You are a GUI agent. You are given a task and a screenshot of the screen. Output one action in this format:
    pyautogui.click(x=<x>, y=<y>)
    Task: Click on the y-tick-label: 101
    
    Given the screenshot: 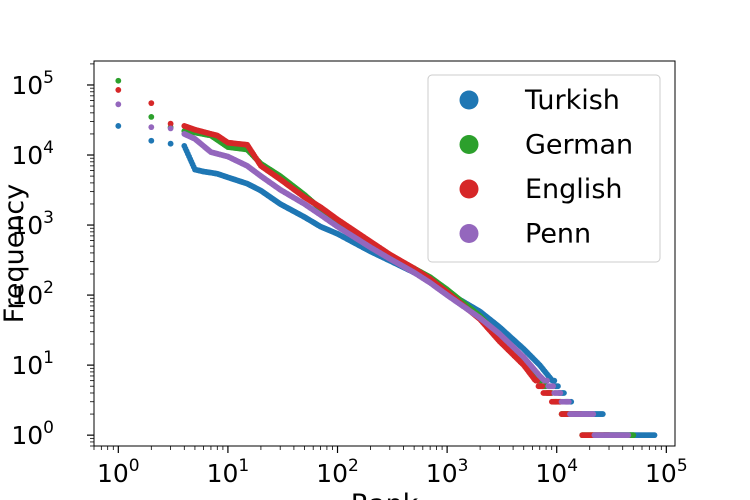 What is the action you would take?
    pyautogui.click(x=32, y=364)
    